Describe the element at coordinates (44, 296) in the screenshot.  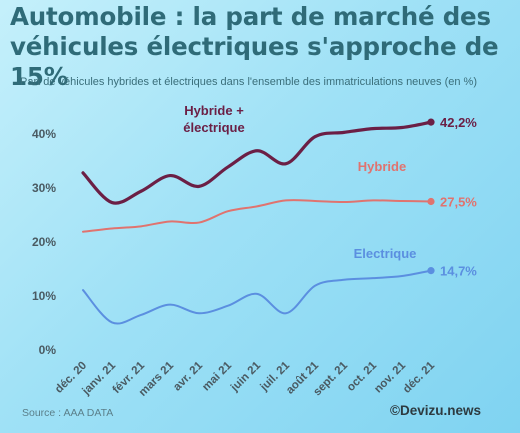
I see `y-tick-label: 10%` at that location.